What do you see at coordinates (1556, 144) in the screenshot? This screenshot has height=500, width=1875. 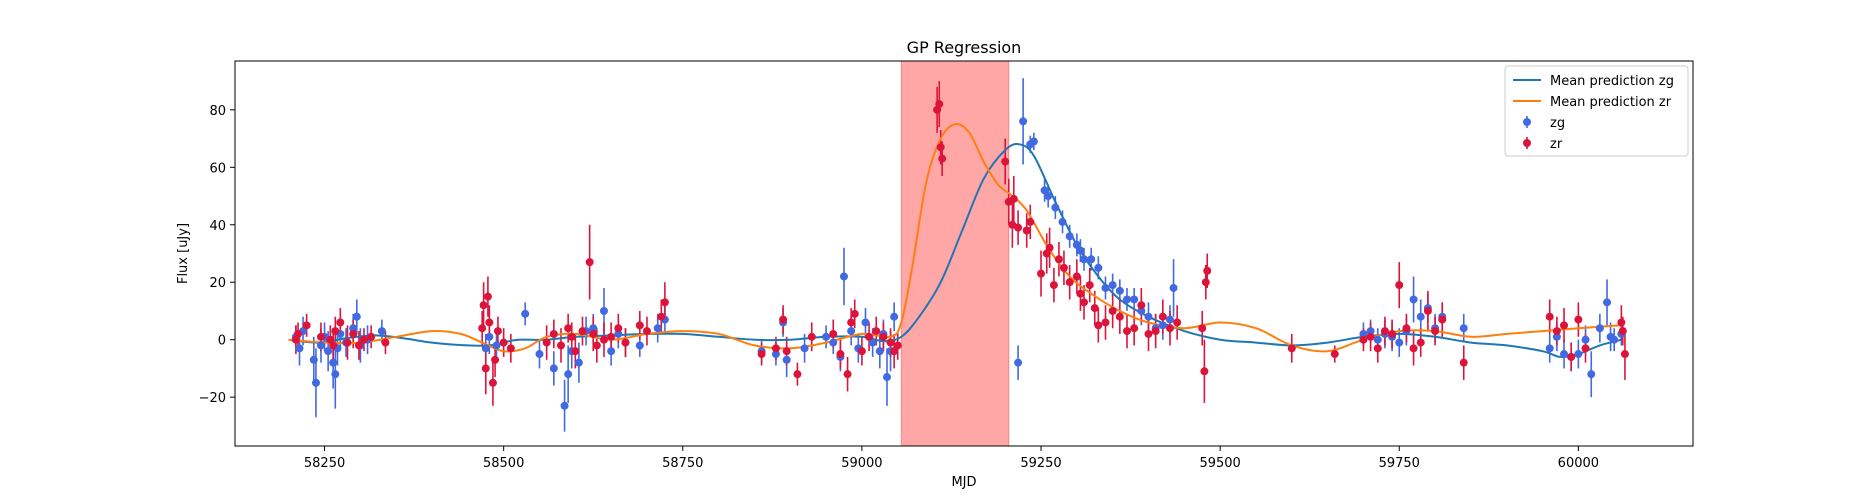 I see `legend-label-zr: zr` at bounding box center [1556, 144].